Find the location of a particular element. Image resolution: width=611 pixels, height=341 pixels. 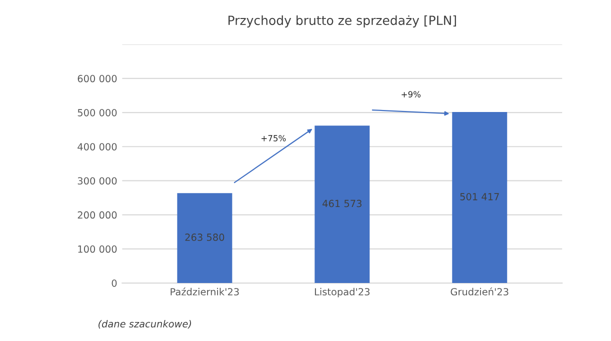

text: (dane szacunkowe) is located at coordinates (145, 324).